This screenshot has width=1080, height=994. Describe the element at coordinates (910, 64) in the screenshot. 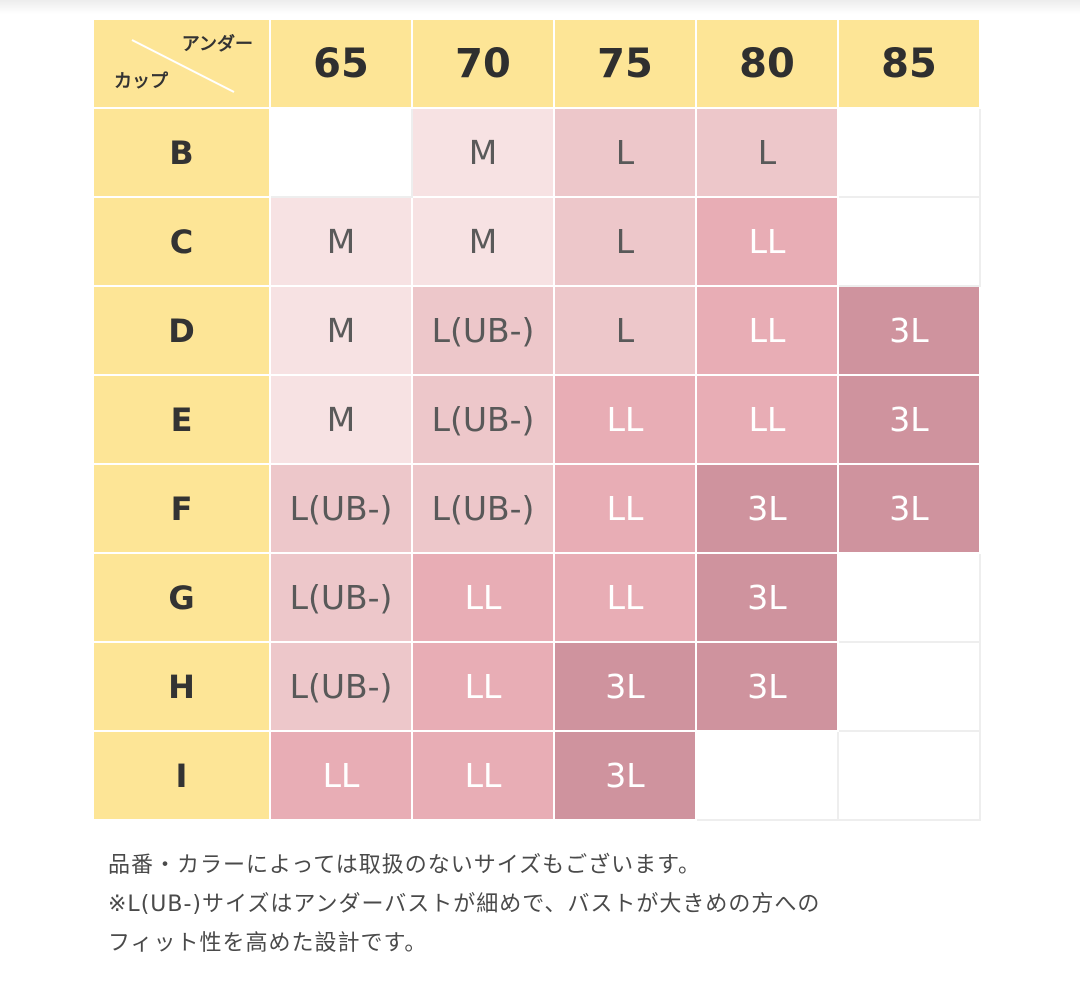

I see `column-header-85: 85` at that location.